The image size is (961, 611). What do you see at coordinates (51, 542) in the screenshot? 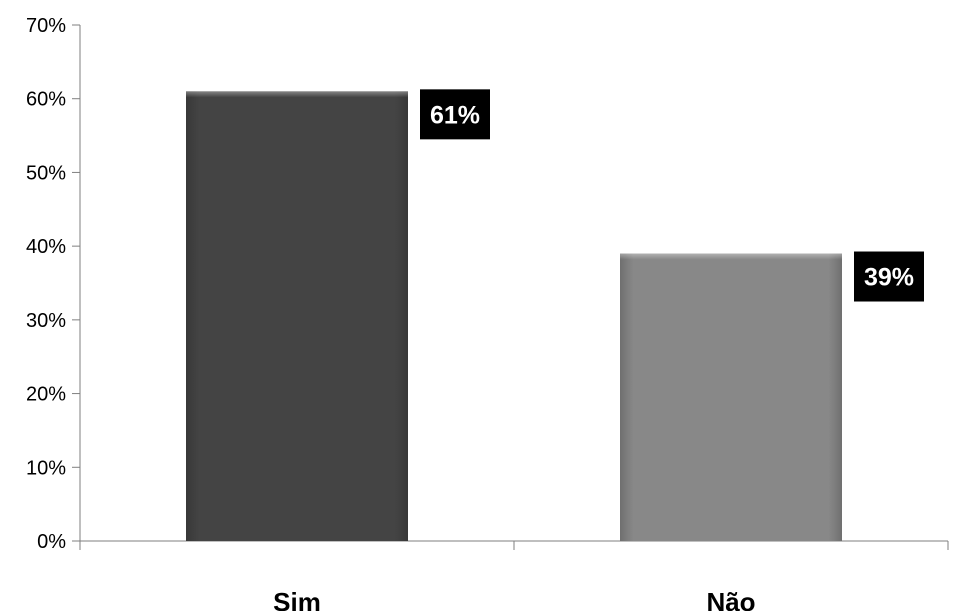
I see `y-tick-label: 0%` at bounding box center [51, 542].